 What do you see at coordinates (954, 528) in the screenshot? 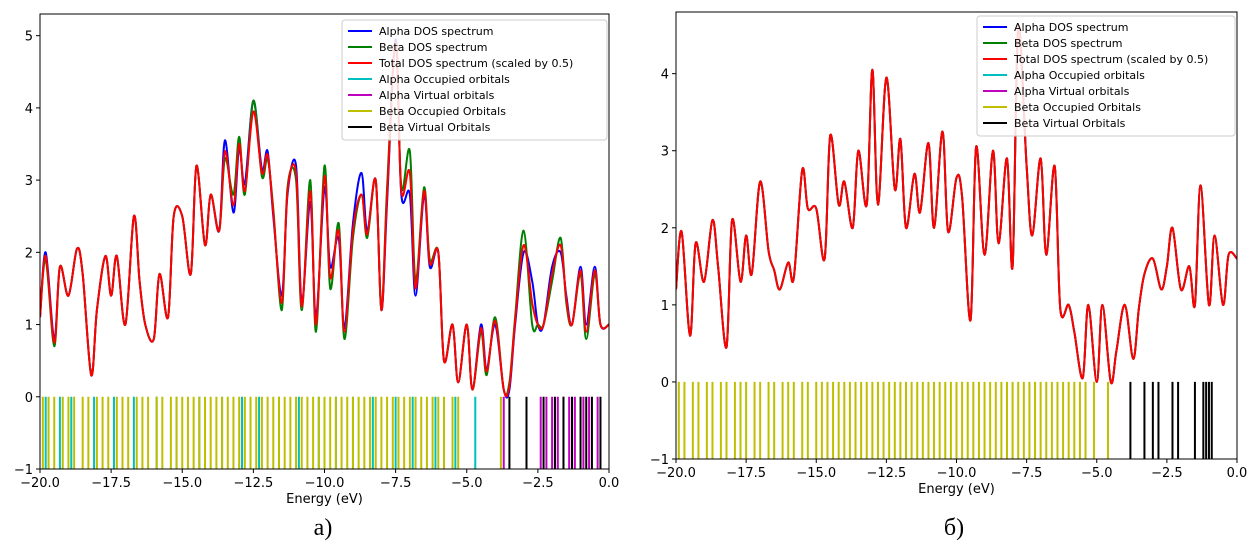
I see `panel-caption: б)` at bounding box center [954, 528].